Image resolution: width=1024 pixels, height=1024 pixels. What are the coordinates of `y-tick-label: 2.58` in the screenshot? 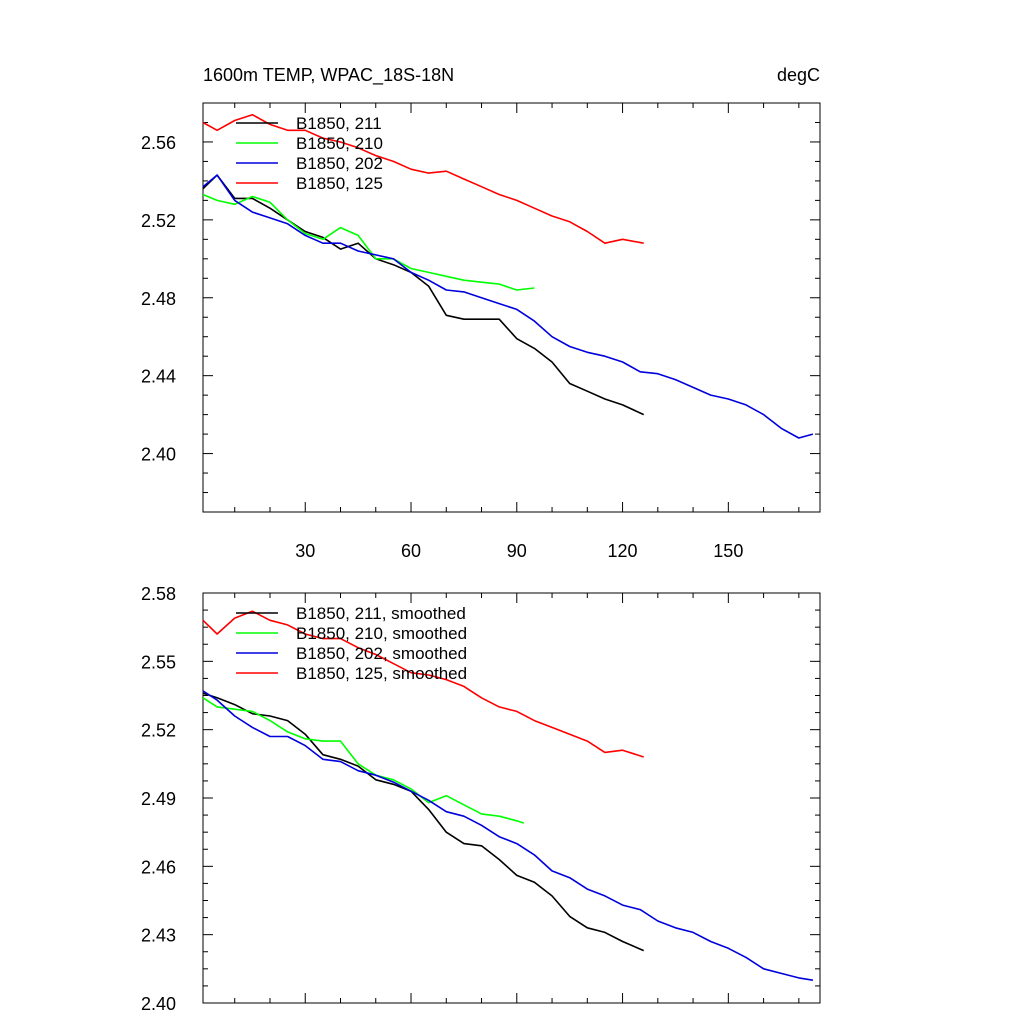 It's located at (158, 594).